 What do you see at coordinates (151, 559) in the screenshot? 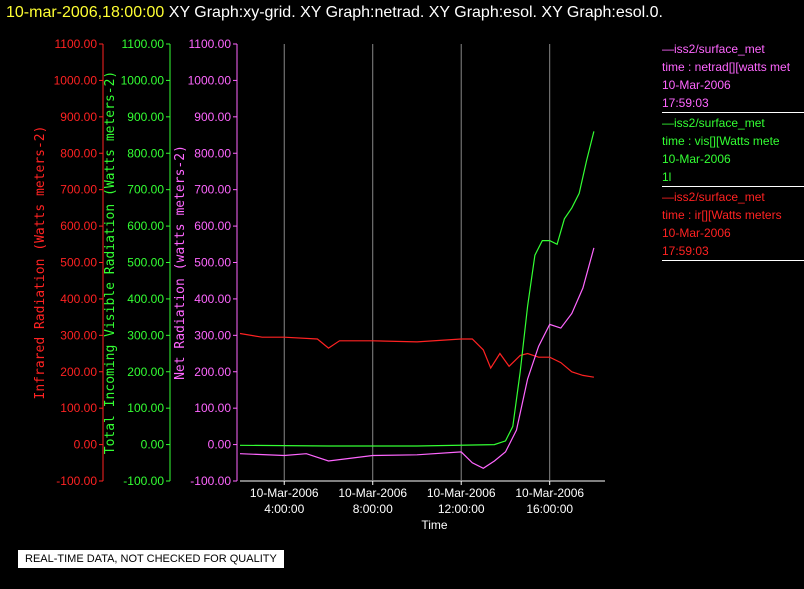
I see `quality-notice: REAL-TIME DATA, NOT CHECKED FOR QUALITY` at bounding box center [151, 559].